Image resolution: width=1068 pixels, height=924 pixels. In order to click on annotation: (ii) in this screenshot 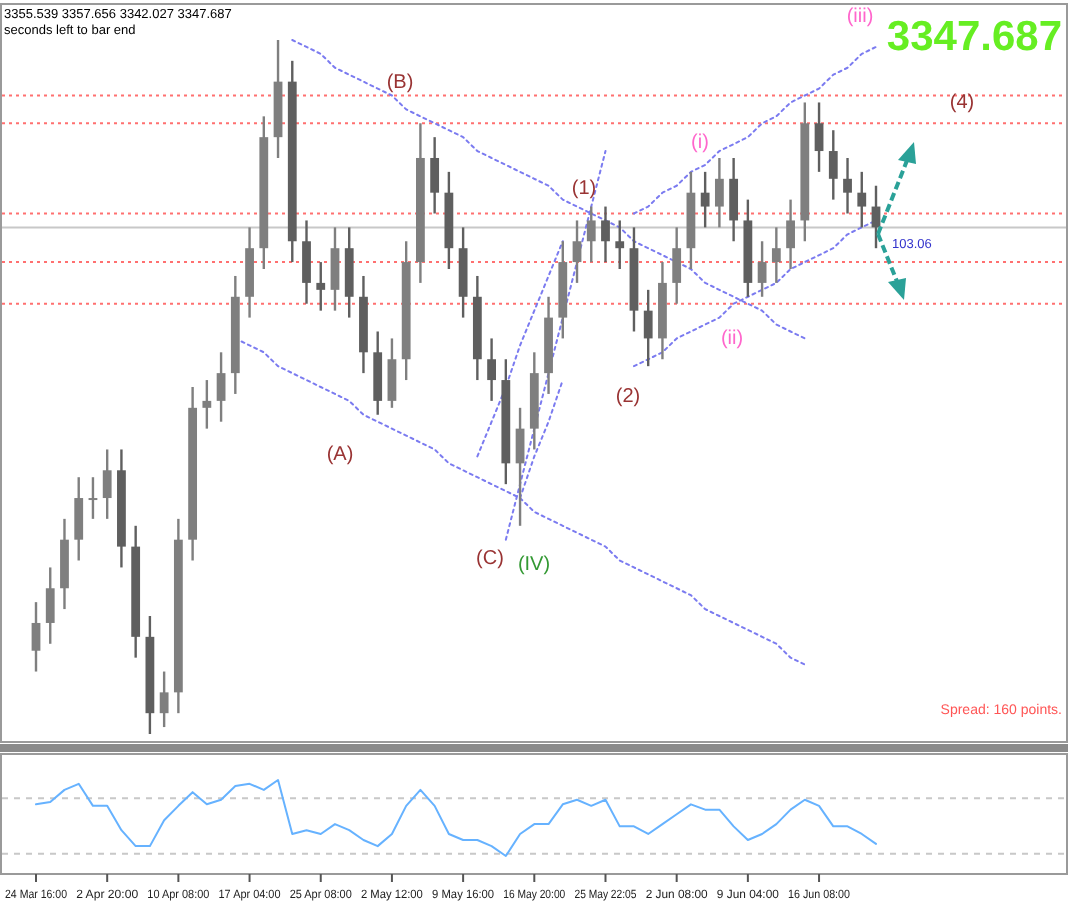, I will do `click(732, 339)`.